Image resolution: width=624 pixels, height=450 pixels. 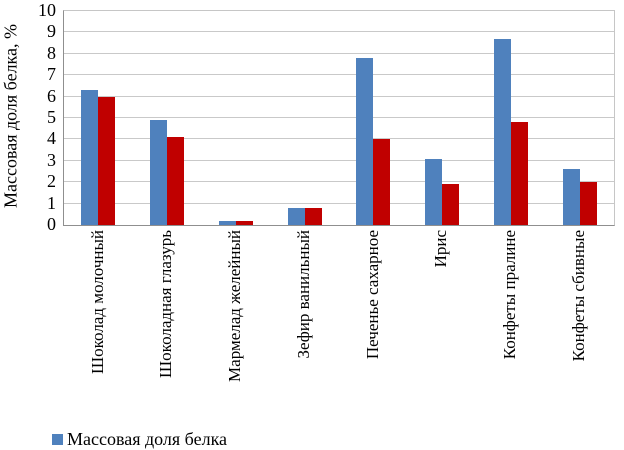 I want to click on x-tick-cell: Зефир ванильный, so click(x=303, y=329).